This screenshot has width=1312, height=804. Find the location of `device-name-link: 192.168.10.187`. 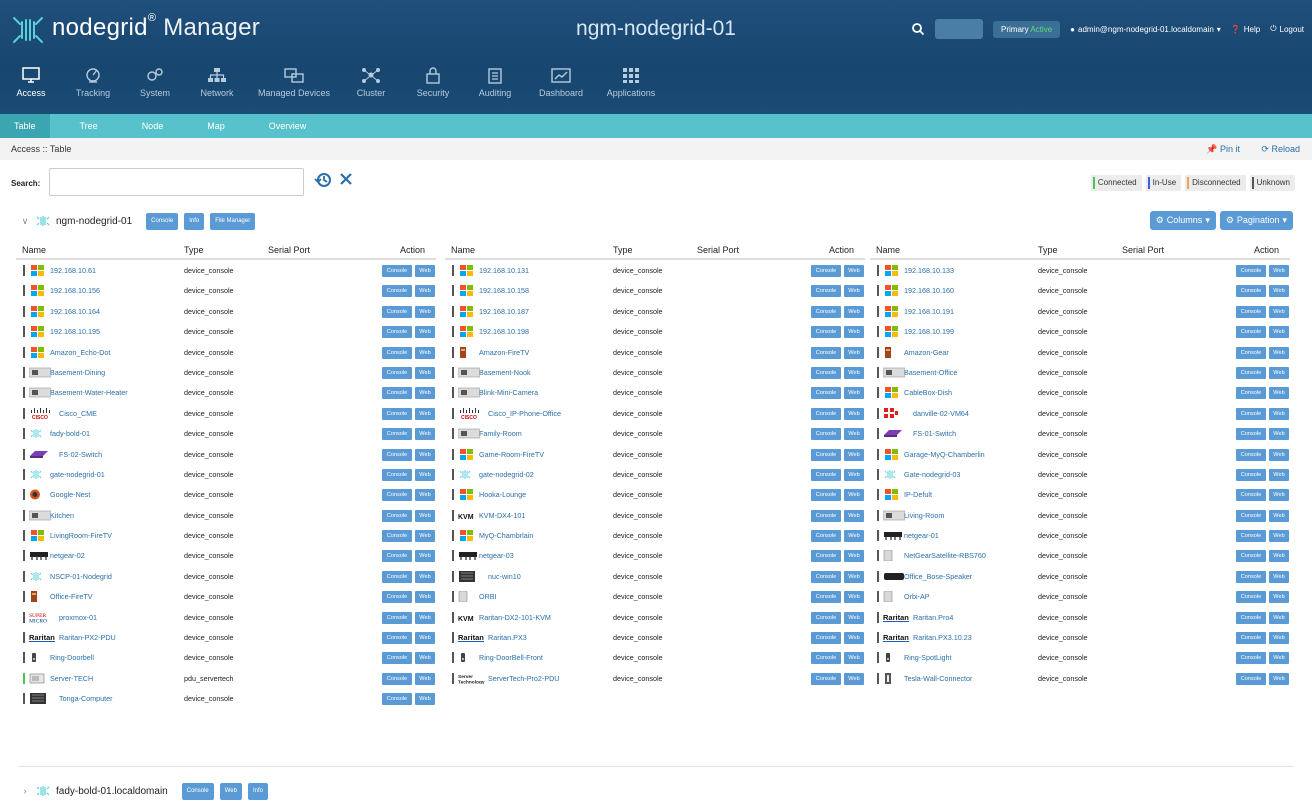

device-name-link: 192.168.10.187 is located at coordinates (504, 311).